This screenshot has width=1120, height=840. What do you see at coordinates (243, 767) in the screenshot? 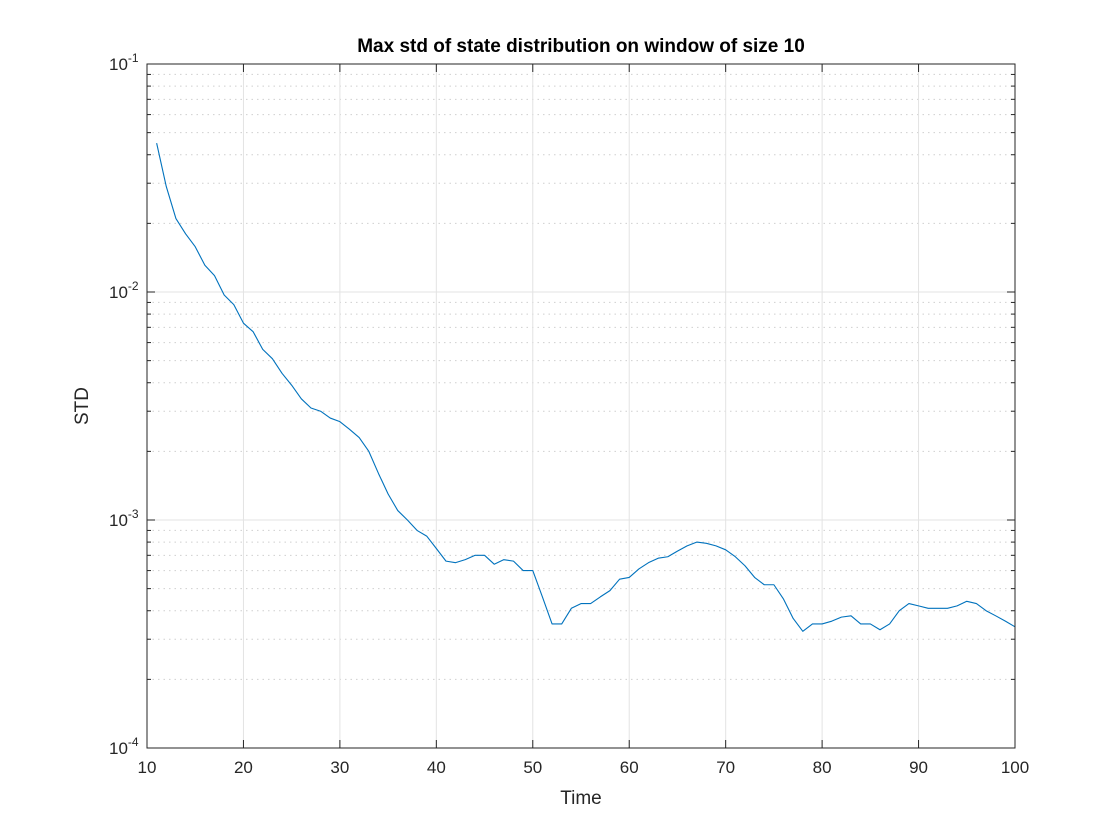
I see `x-tick-label: 20` at bounding box center [243, 767].